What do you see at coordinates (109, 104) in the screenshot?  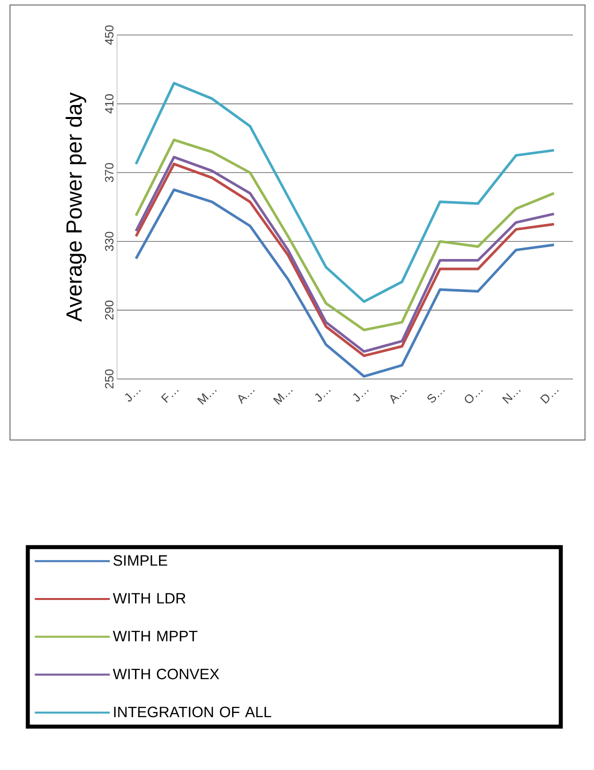 I see `y-tick-label: 410` at bounding box center [109, 104].